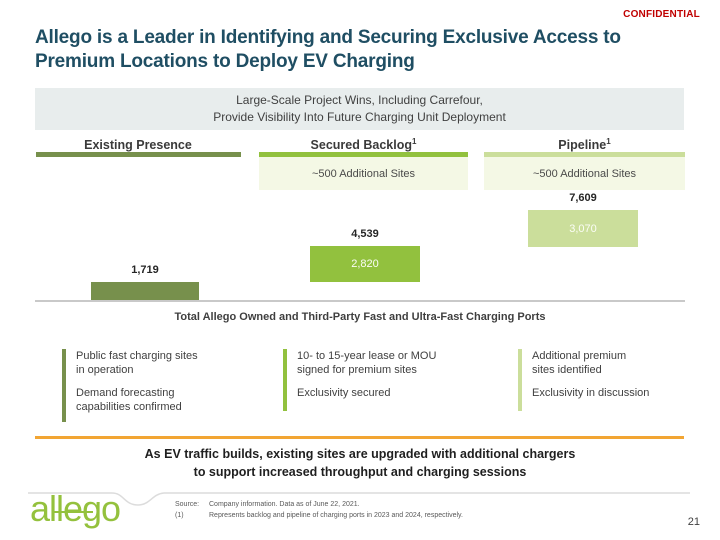 The height and width of the screenshot is (540, 720). What do you see at coordinates (145, 270) in the screenshot?
I see `bar-total-label-existing: 1,719` at bounding box center [145, 270].